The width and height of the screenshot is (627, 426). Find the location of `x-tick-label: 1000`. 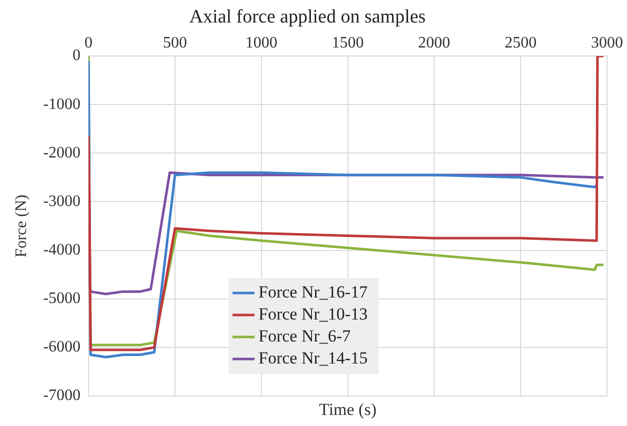

x-tick-label: 1000 is located at coordinates (261, 43).